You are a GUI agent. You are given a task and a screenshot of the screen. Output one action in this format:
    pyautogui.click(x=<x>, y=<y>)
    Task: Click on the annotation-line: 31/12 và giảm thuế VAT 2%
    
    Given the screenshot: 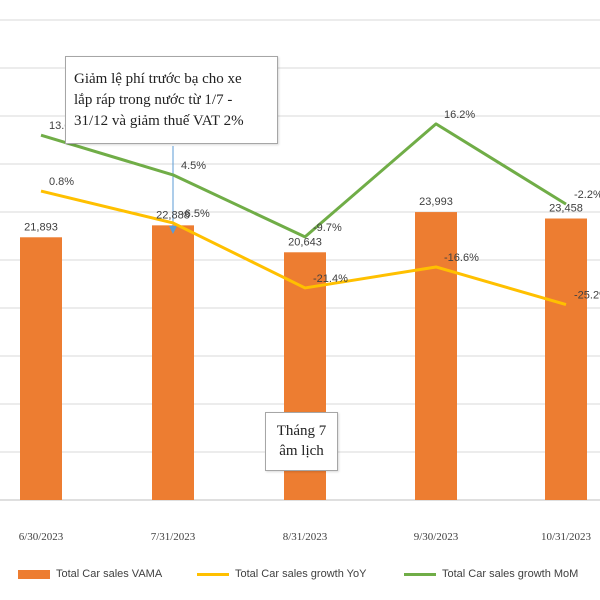 What is the action you would take?
    pyautogui.click(x=159, y=121)
    